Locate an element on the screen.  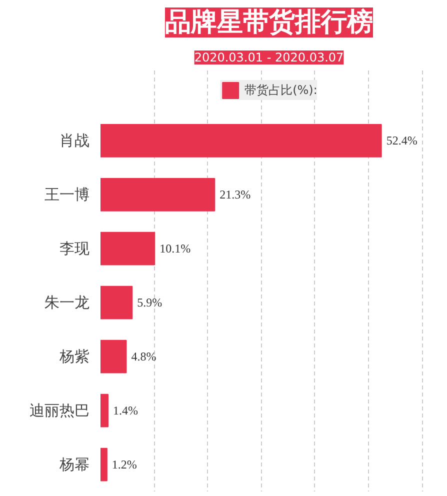
data-label: 21.3% is located at coordinates (235, 195).